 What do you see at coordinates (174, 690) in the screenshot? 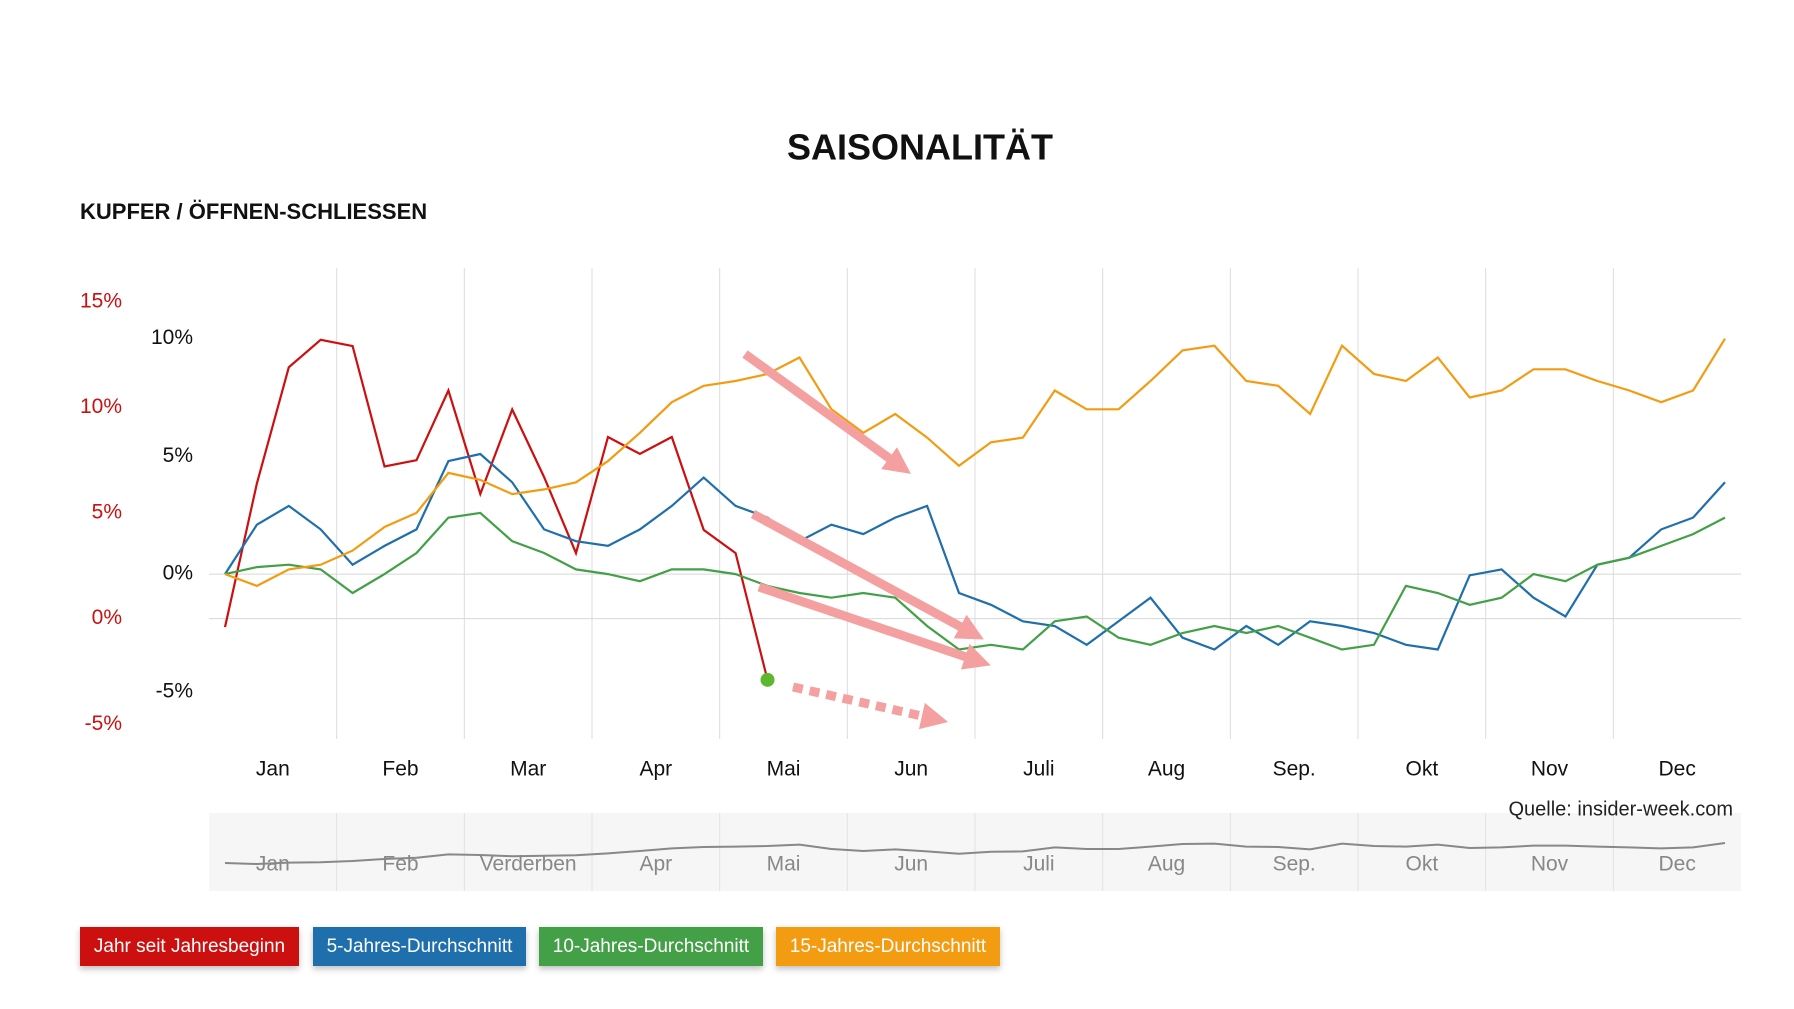
I see `y2-tick-label: -5%` at bounding box center [174, 690].